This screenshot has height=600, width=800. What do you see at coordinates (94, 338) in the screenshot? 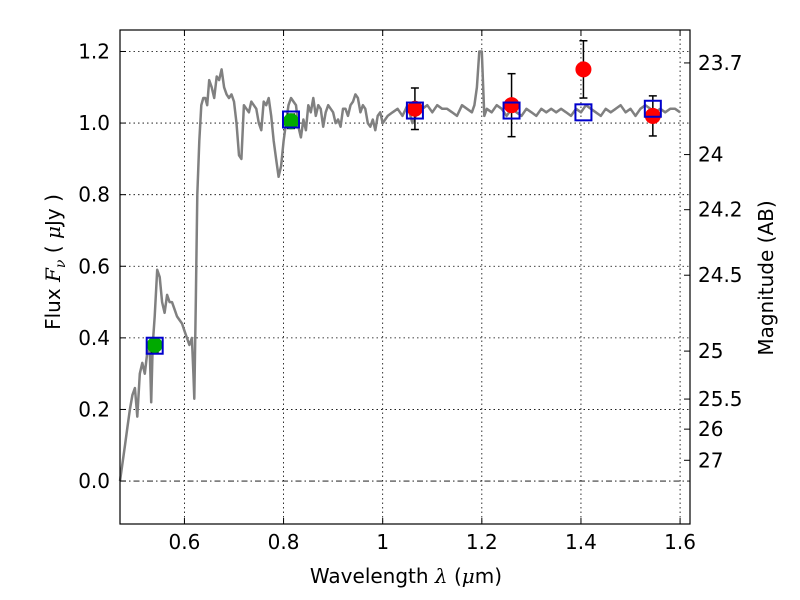
I see `y-tick-label: 0.4` at bounding box center [94, 338].